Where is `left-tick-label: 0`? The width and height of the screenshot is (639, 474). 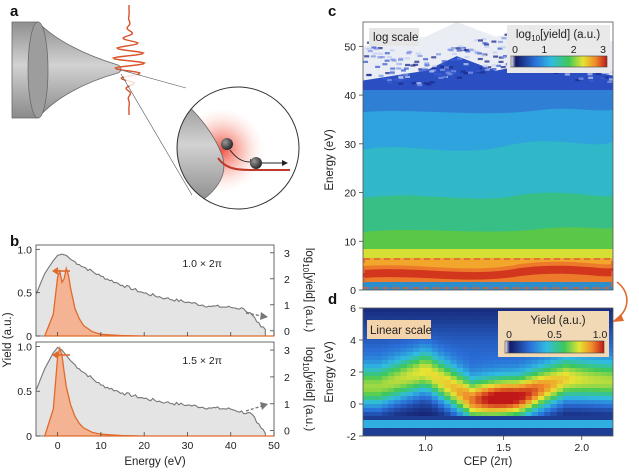
left-tick-label: 0 is located at coordinates (29, 437).